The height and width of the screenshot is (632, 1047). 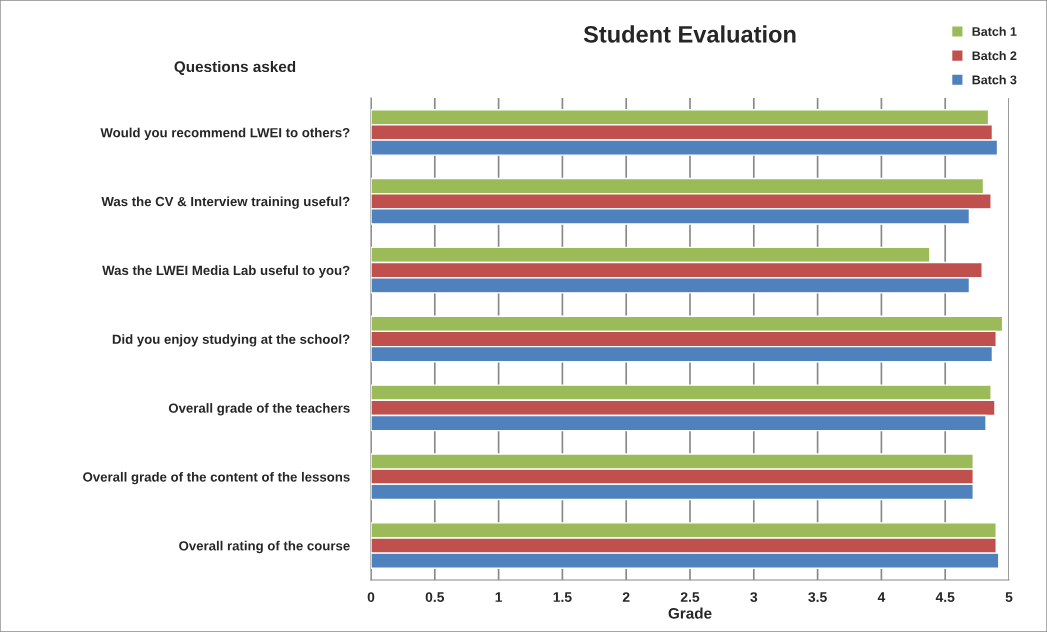 I want to click on x-axis-title: Grade, so click(x=690, y=613).